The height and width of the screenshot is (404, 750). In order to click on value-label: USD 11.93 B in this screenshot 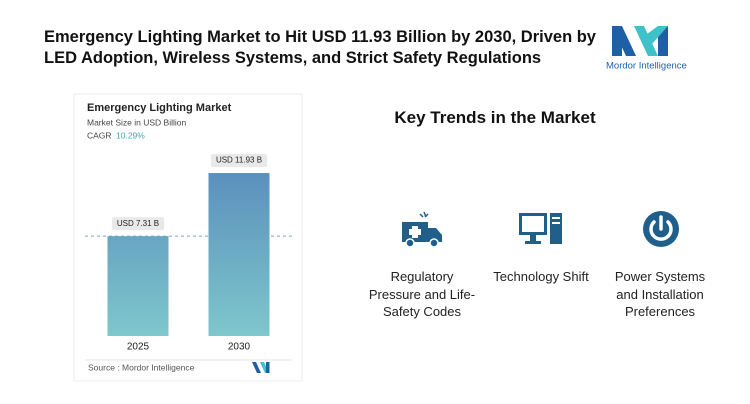, I will do `click(239, 160)`.